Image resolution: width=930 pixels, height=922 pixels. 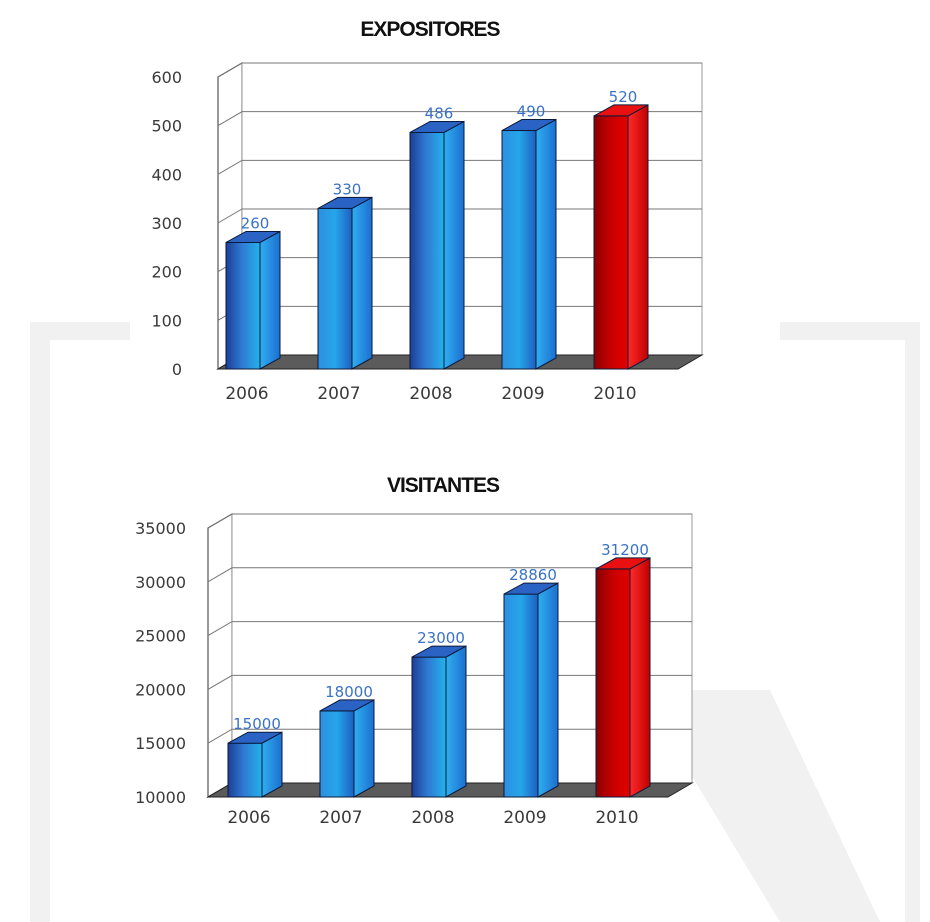 I want to click on y-tick-label: 600, so click(x=166, y=77).